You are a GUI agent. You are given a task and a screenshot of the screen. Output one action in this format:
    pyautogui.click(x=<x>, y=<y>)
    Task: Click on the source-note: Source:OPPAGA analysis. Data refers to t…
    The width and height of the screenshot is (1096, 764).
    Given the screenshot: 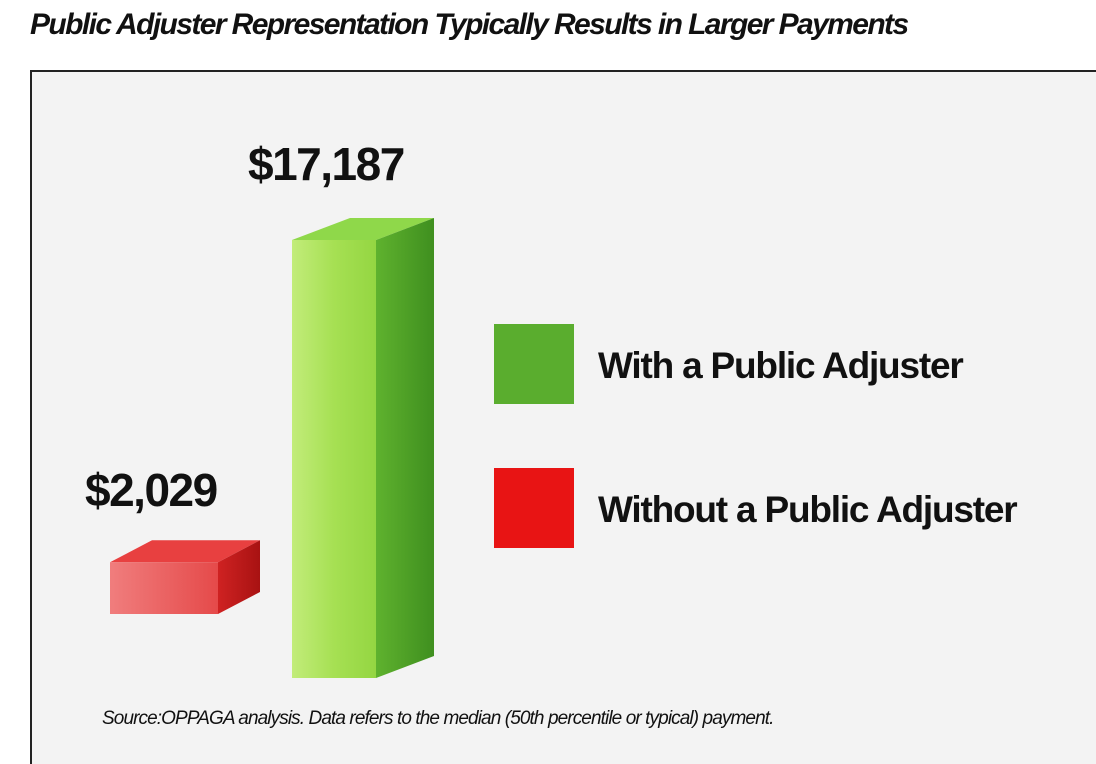 What is the action you would take?
    pyautogui.click(x=438, y=718)
    